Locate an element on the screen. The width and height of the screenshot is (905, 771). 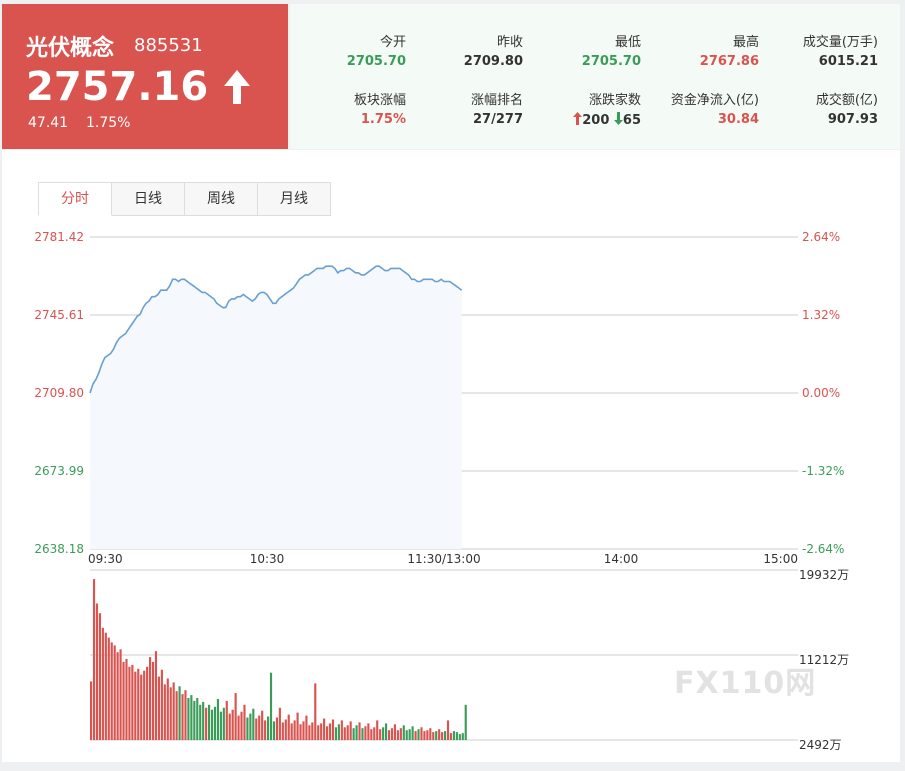
index-change-pct: 1.75% is located at coordinates (108, 123).